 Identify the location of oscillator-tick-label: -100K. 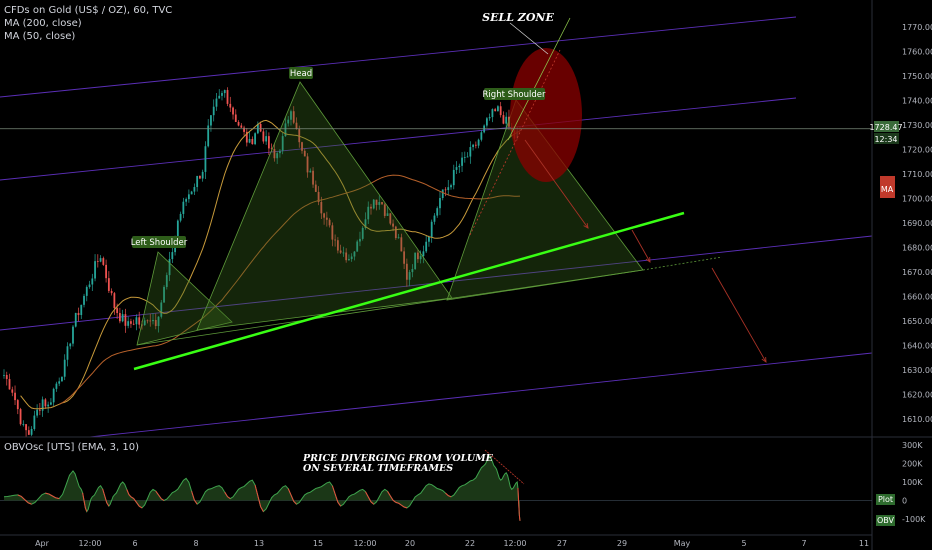
(914, 519).